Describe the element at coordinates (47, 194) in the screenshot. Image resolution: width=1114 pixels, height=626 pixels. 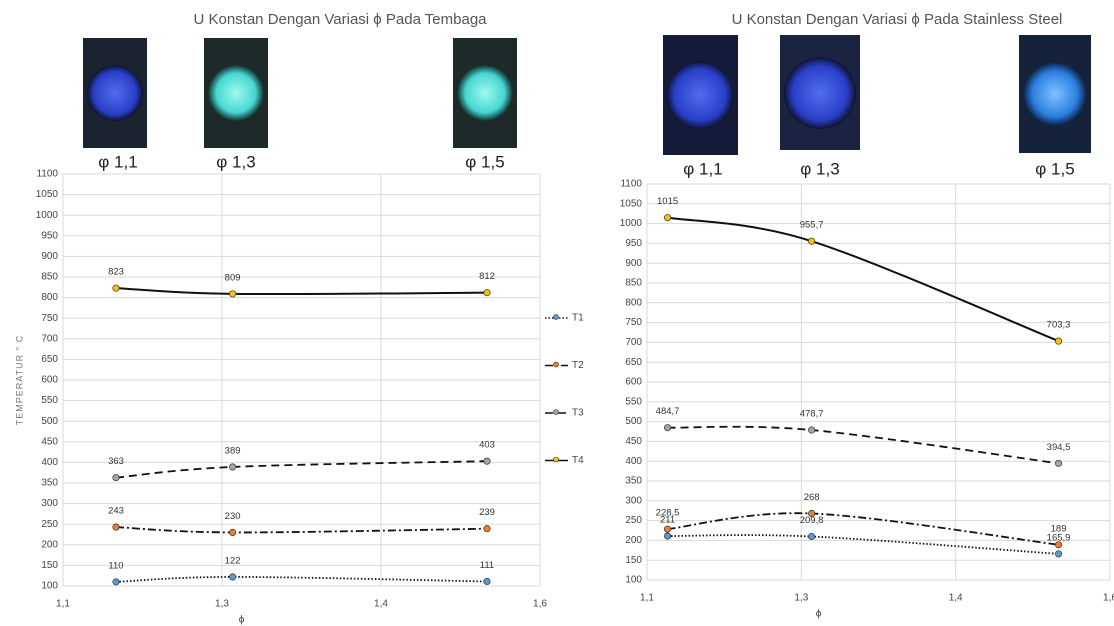
I see `y-tick-label: 1050` at that location.